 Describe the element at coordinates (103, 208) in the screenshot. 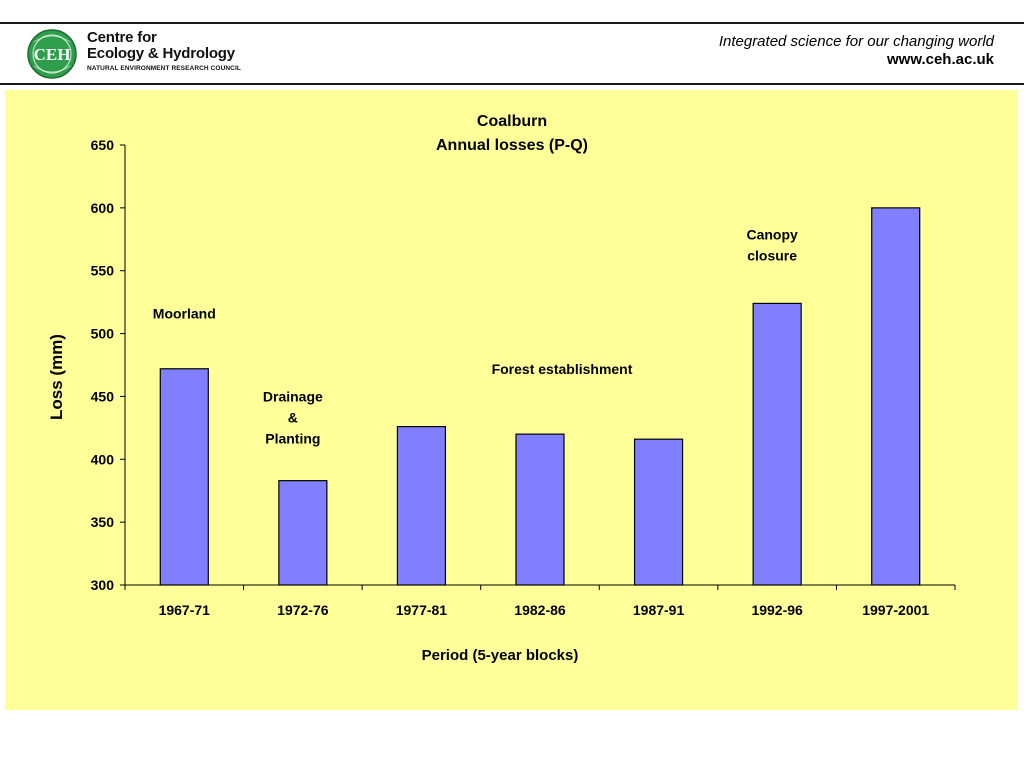

I see `y-tick-label: 600` at that location.